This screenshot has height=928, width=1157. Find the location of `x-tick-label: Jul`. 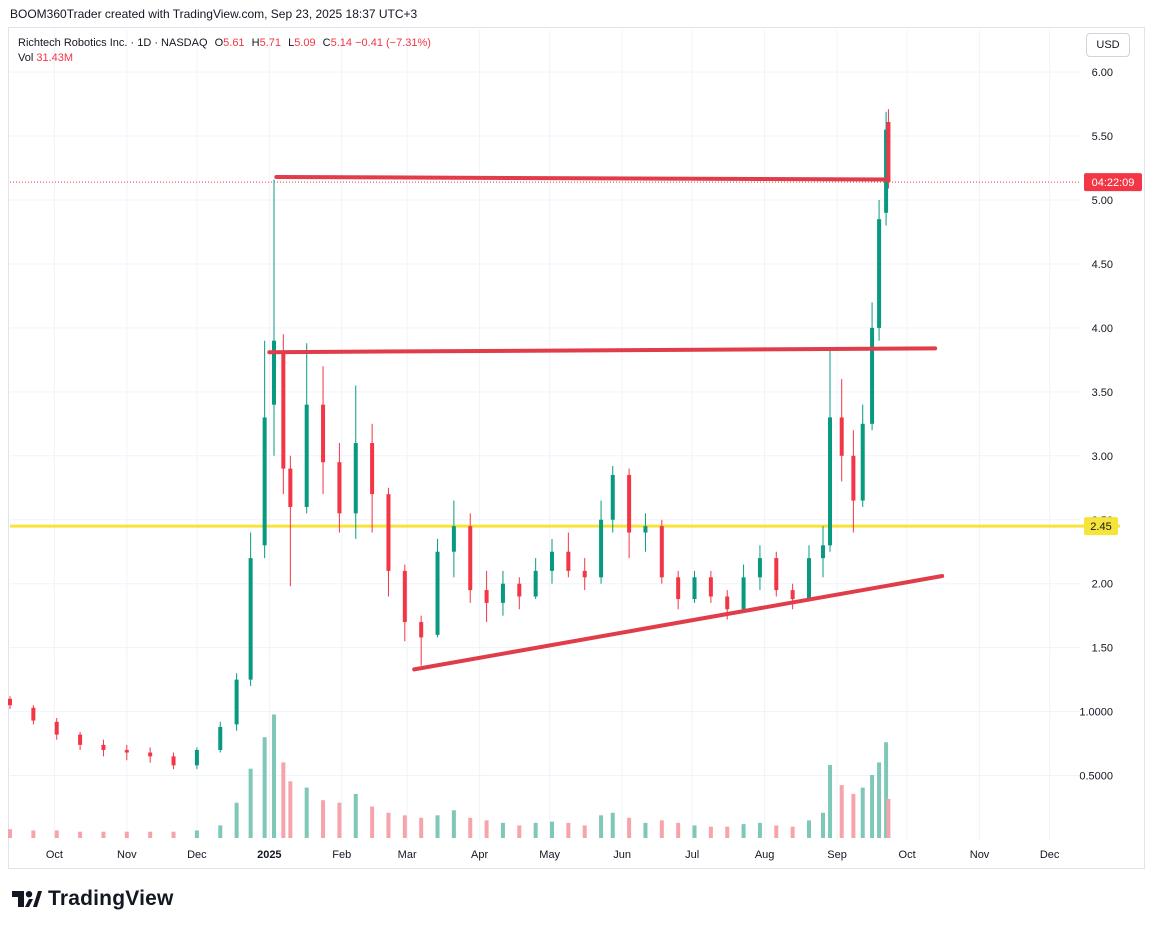

x-tick-label: Jul is located at coordinates (692, 855).